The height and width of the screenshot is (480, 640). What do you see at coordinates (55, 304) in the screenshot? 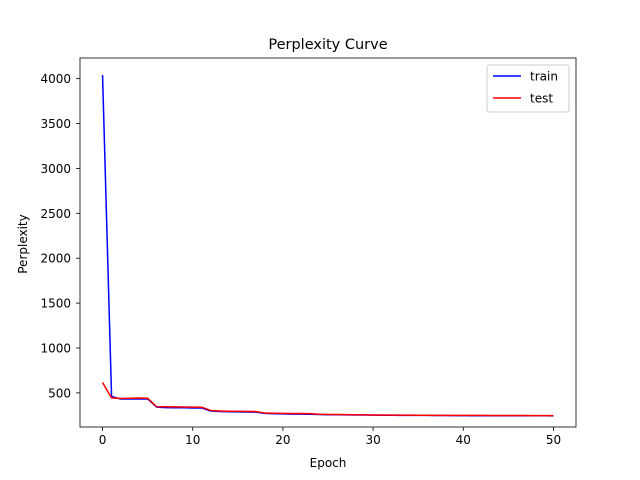
I see `y-tick-label: 1500` at bounding box center [55, 304].